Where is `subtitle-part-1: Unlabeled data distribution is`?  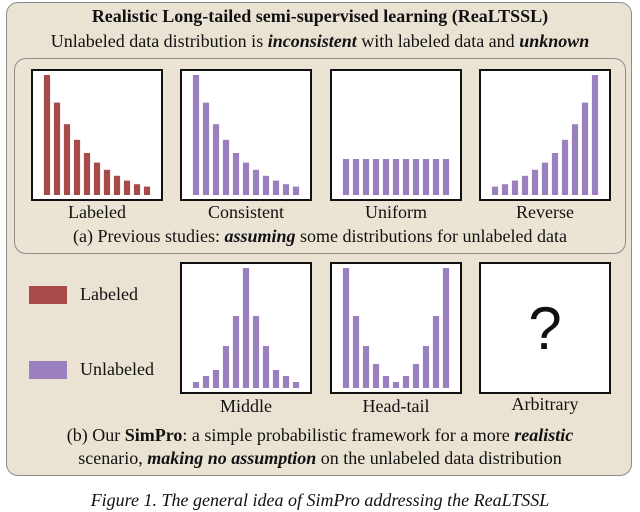
subtitle-part-1: Unlabeled data distribution is is located at coordinates (159, 41).